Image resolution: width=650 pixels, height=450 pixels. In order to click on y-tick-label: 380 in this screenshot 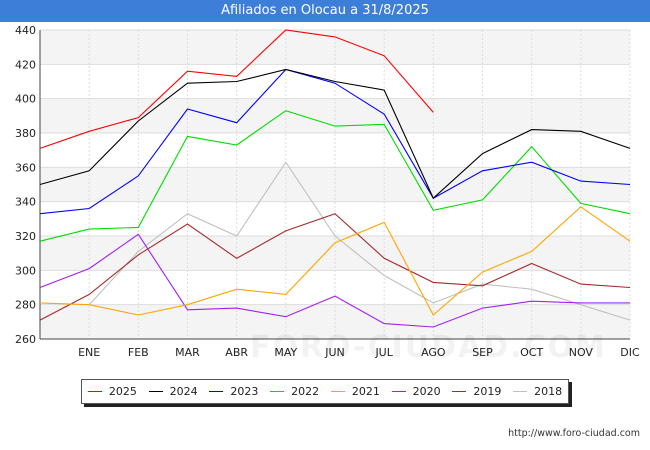, I will do `click(25, 133)`.